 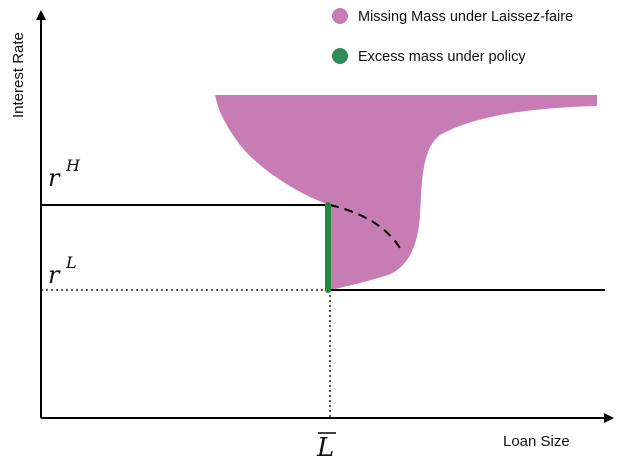 What do you see at coordinates (71, 262) in the screenshot?
I see `r-low-superscript: L` at bounding box center [71, 262].